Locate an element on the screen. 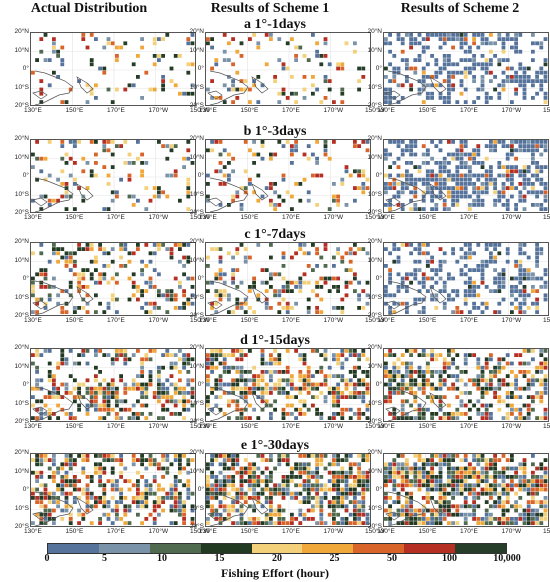 The width and height of the screenshot is (550, 582). colorbar-tick-label: 5 is located at coordinates (104, 558).